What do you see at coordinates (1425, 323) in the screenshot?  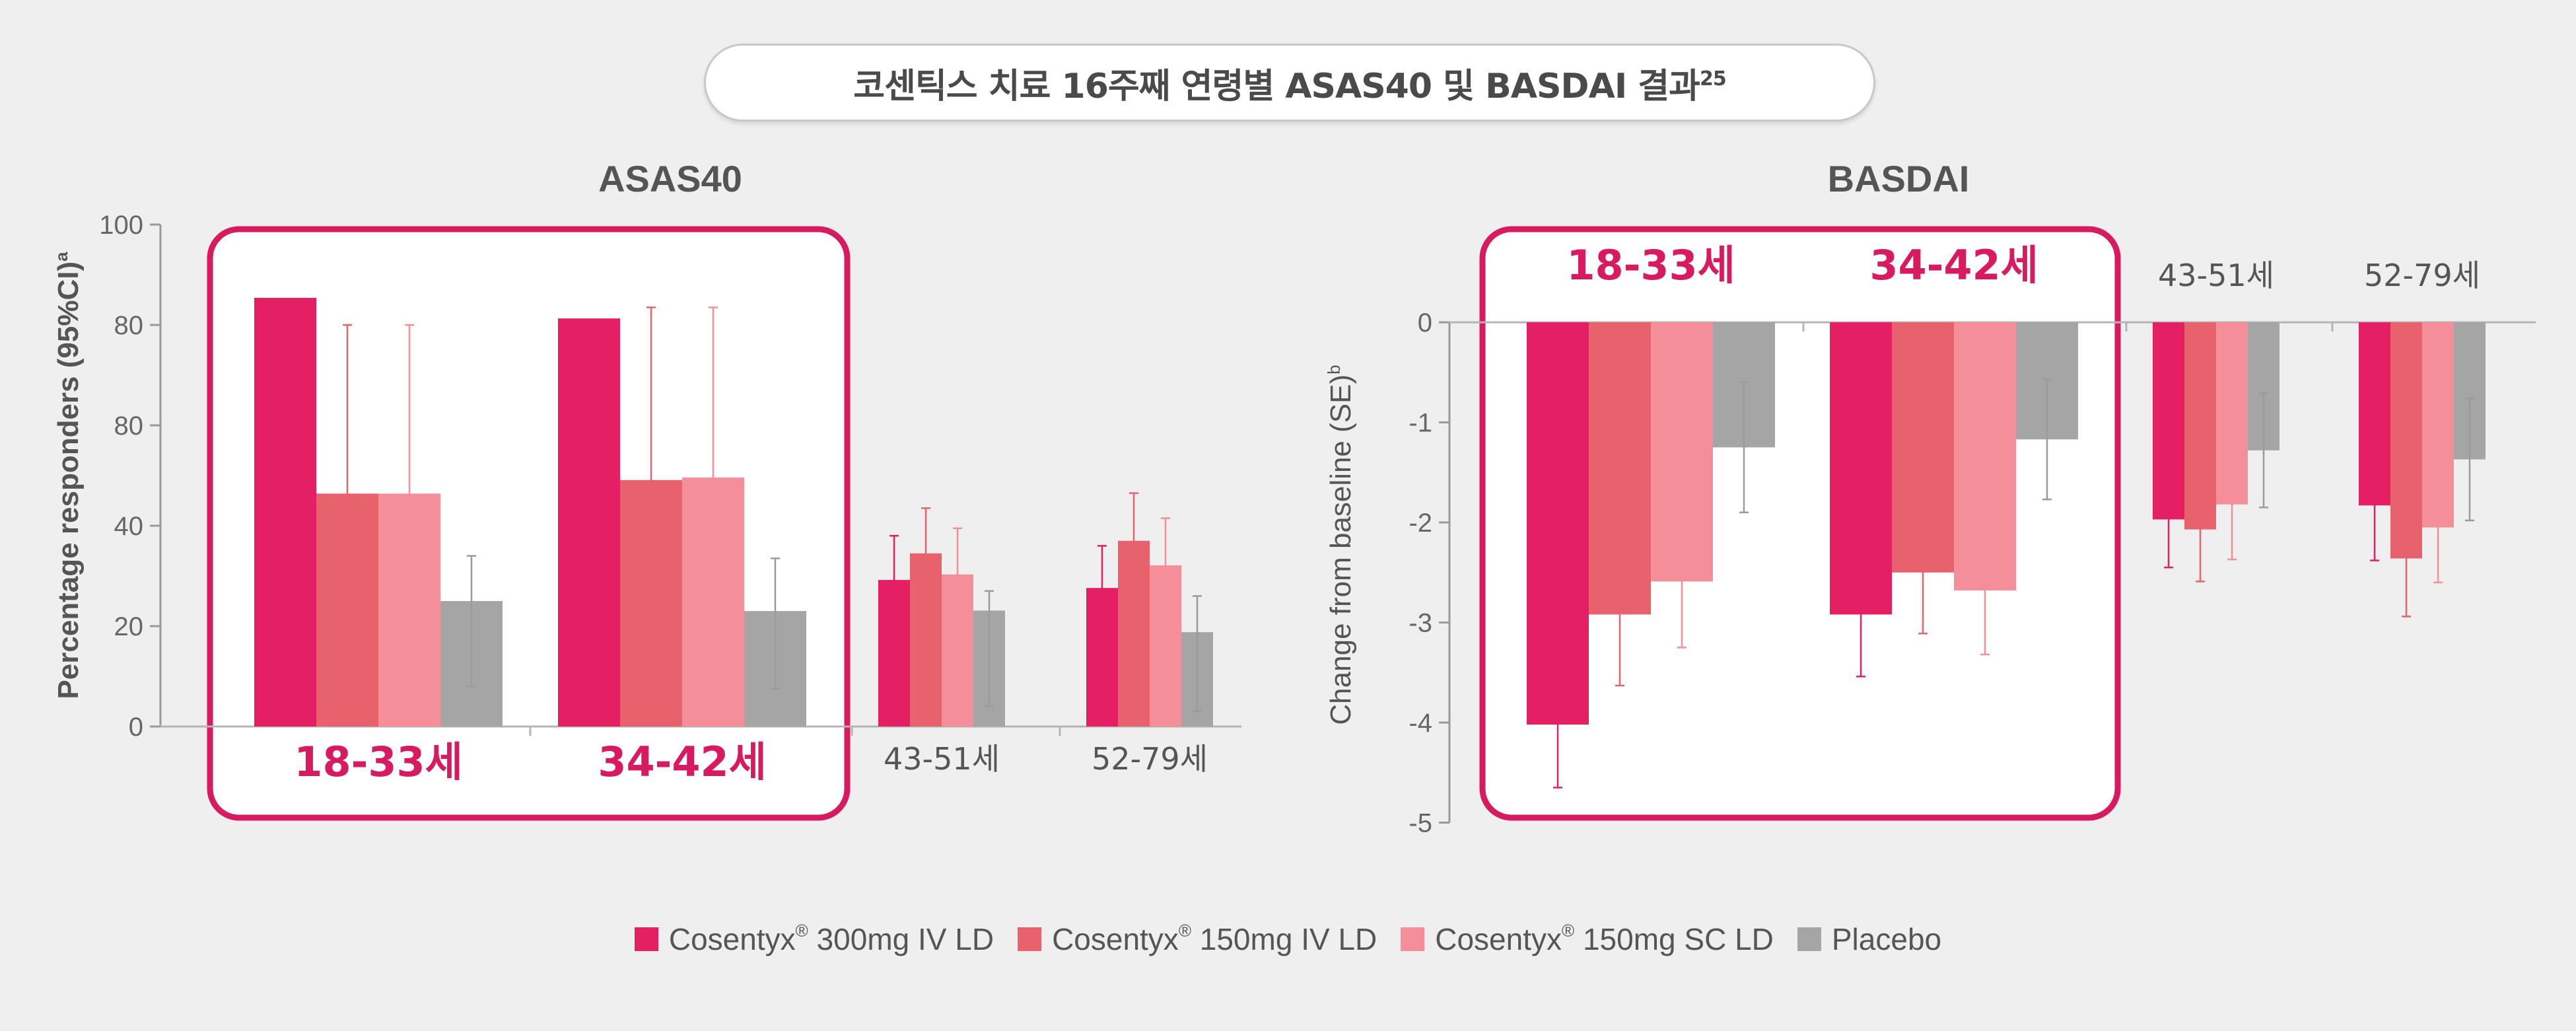 I see `basdai-y-tick-label: 0` at bounding box center [1425, 323].